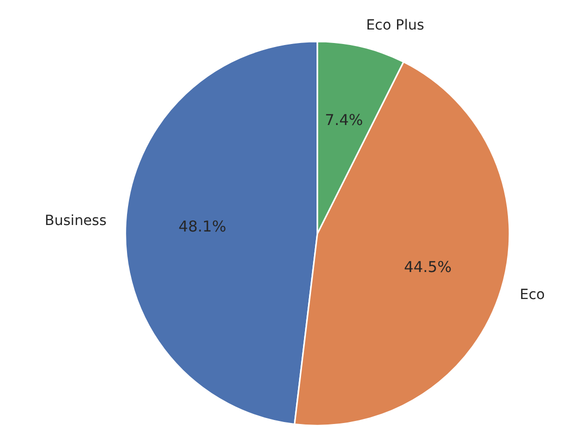 The height and width of the screenshot is (437, 581). Describe the element at coordinates (202, 227) in the screenshot. I see `data-label: 48.1%` at that location.